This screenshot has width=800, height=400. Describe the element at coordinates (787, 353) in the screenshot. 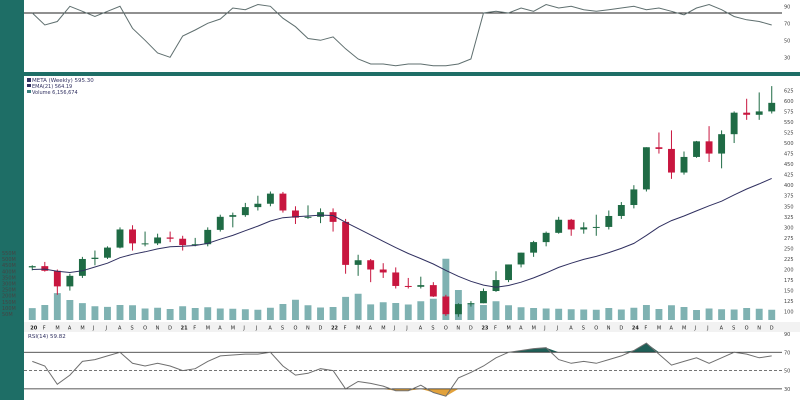

I see `rsi-tick-label: 70` at that location.